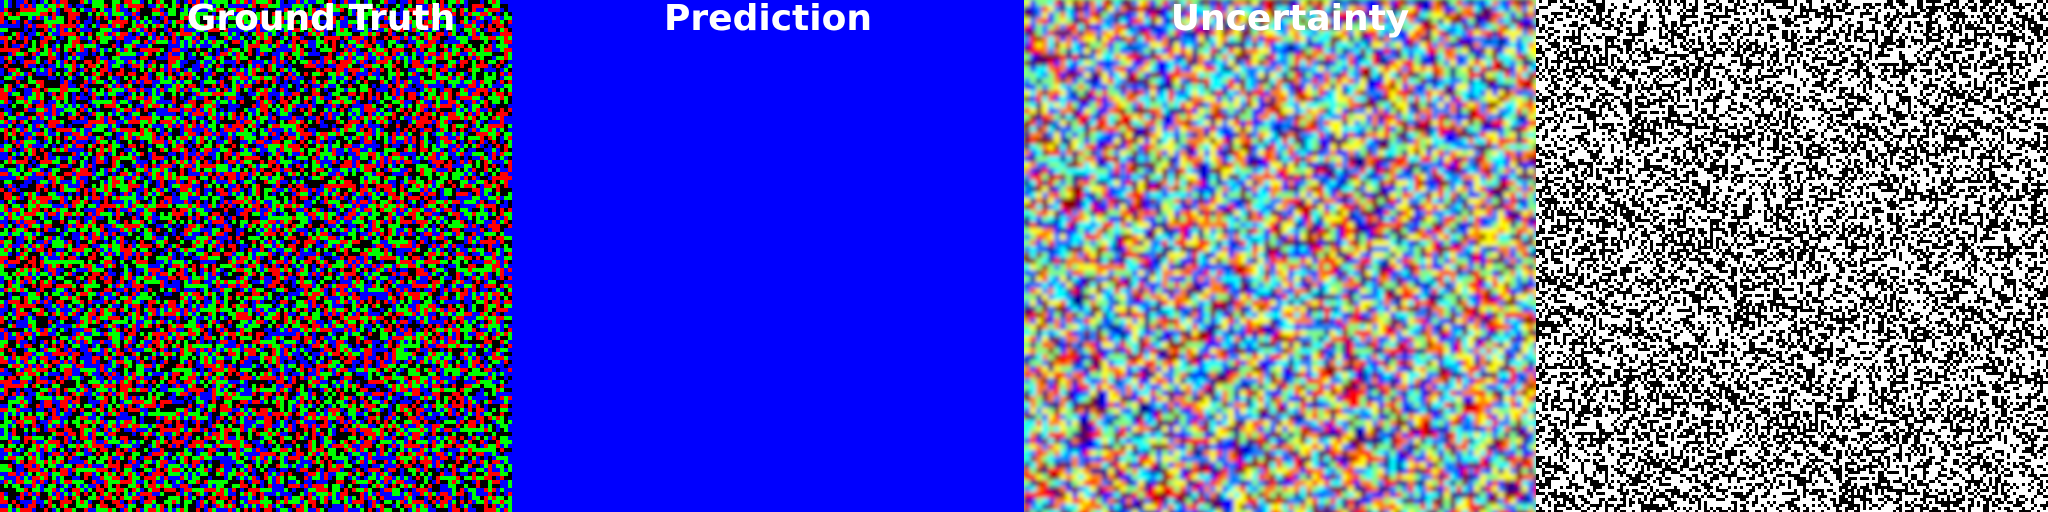 This screenshot has height=512, width=2048. What do you see at coordinates (256, 19) in the screenshot?
I see `ground-truth-title: Ground Truth` at bounding box center [256, 19].